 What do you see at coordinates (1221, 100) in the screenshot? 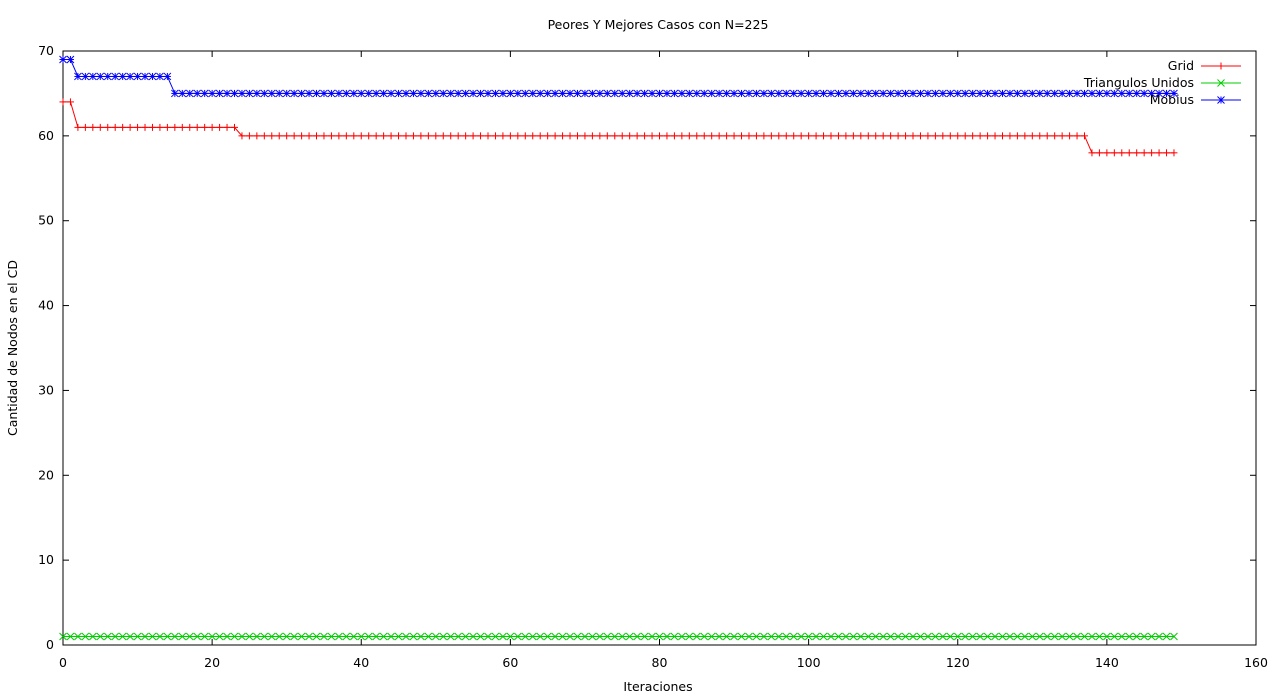
I see `legend-marker` at bounding box center [1221, 100].